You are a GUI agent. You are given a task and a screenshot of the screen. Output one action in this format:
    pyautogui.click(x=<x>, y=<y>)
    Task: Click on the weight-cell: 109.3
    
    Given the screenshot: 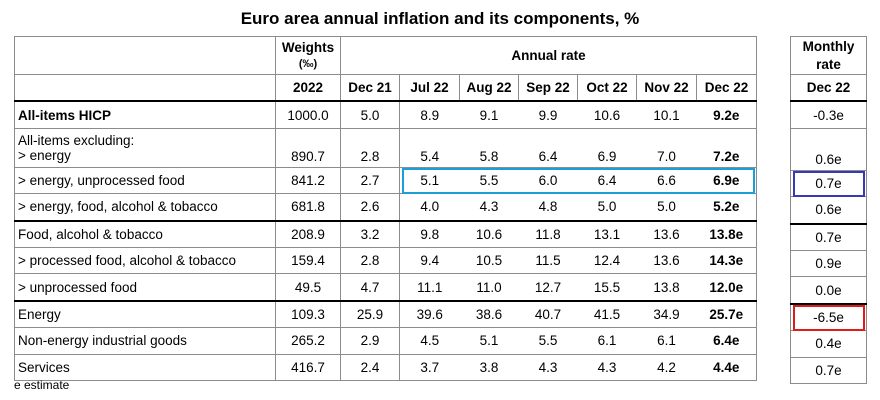 What is the action you would take?
    pyautogui.click(x=308, y=313)
    